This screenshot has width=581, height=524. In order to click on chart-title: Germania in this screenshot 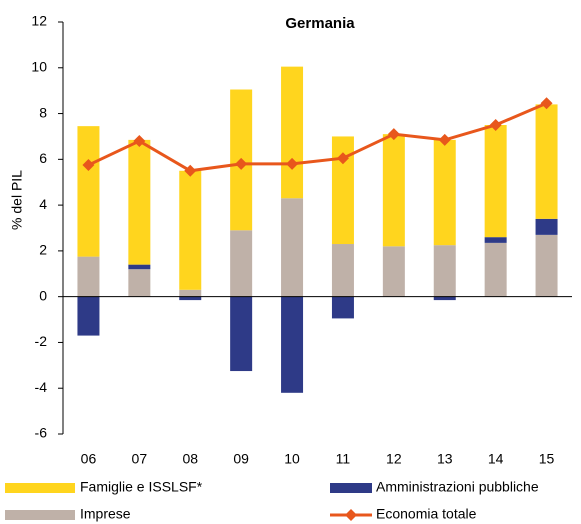, I will do `click(320, 23)`.